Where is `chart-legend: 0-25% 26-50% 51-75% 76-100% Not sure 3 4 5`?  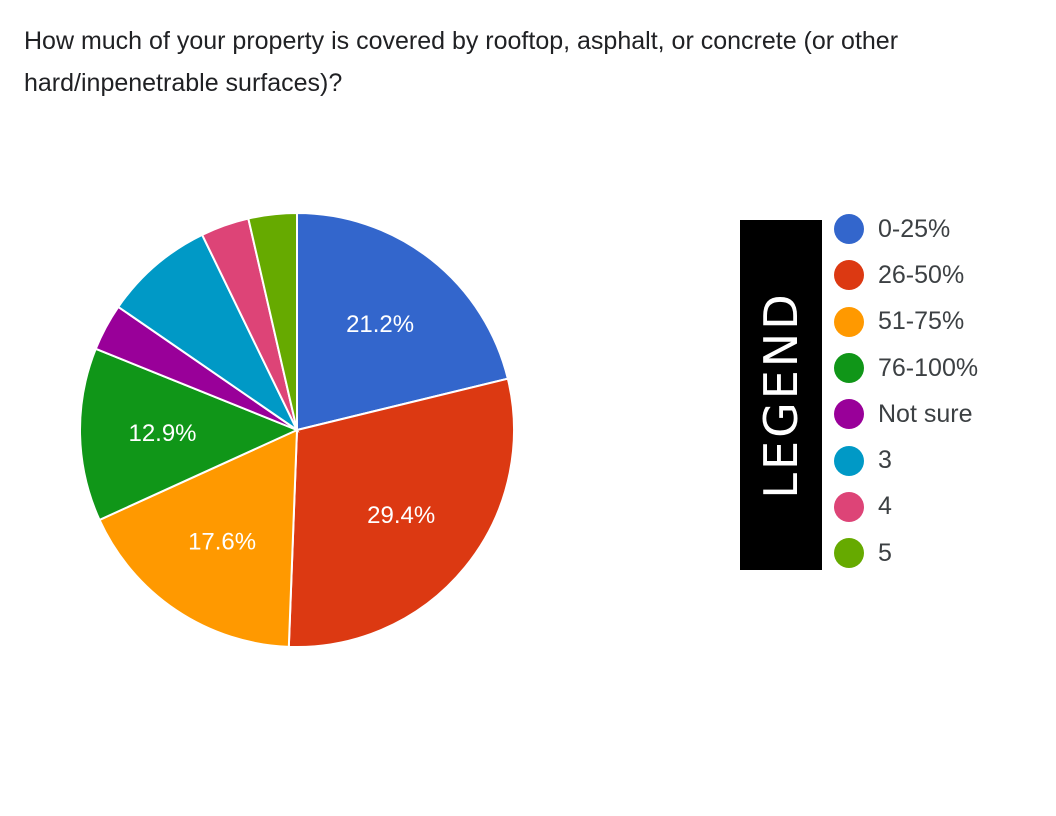 chart-legend: 0-25% 26-50% 51-75% 76-100% Not sure 3 4 5 is located at coordinates (906, 391).